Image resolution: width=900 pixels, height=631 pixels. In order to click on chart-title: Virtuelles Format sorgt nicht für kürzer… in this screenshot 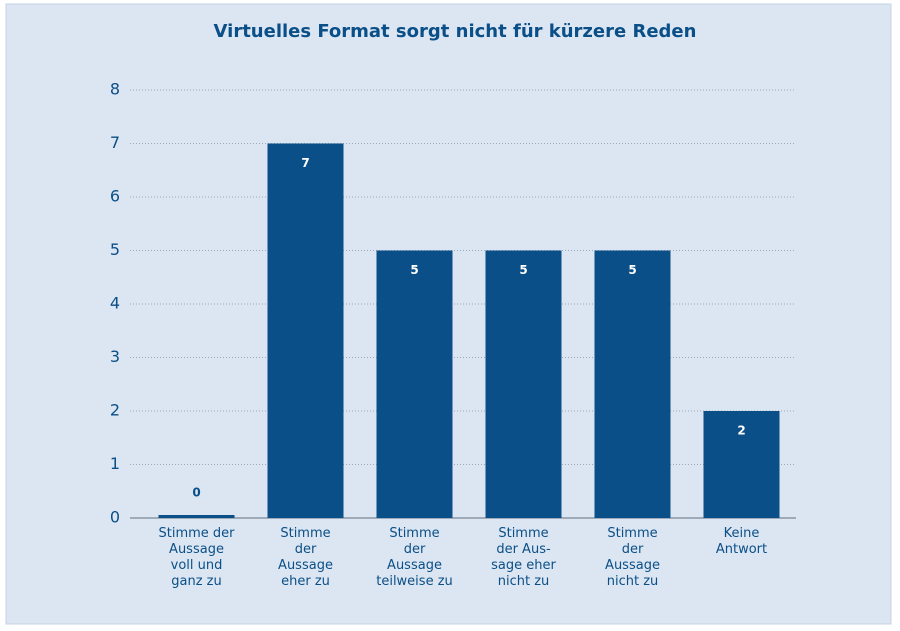, I will do `click(455, 31)`.